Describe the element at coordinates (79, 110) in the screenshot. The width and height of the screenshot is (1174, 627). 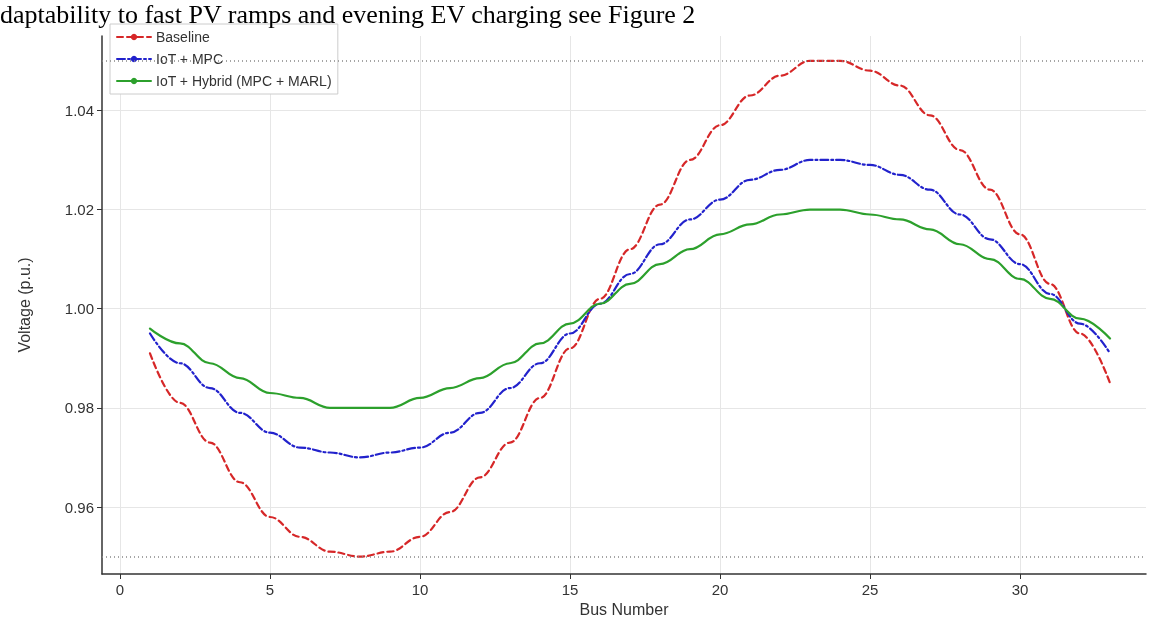
I see `y-tick-label: 1.04` at that location.